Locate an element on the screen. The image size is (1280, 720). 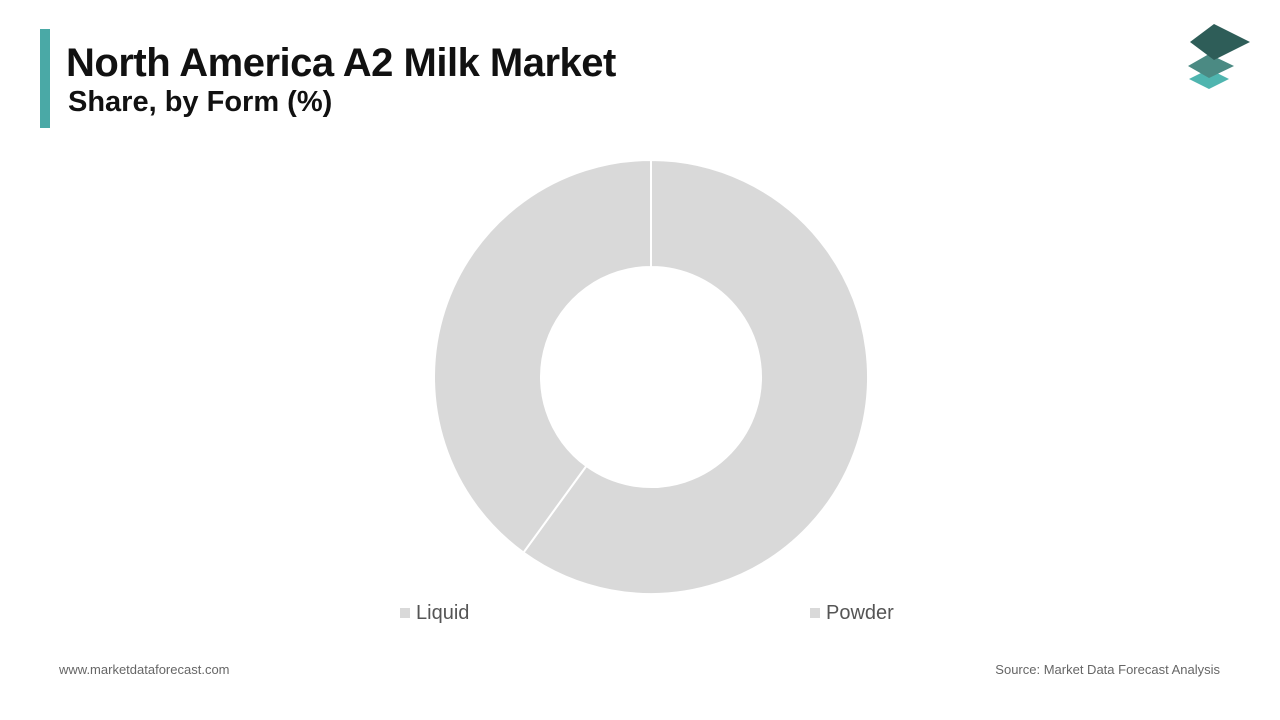
legend-item-powder: Powder is located at coordinates (852, 613).